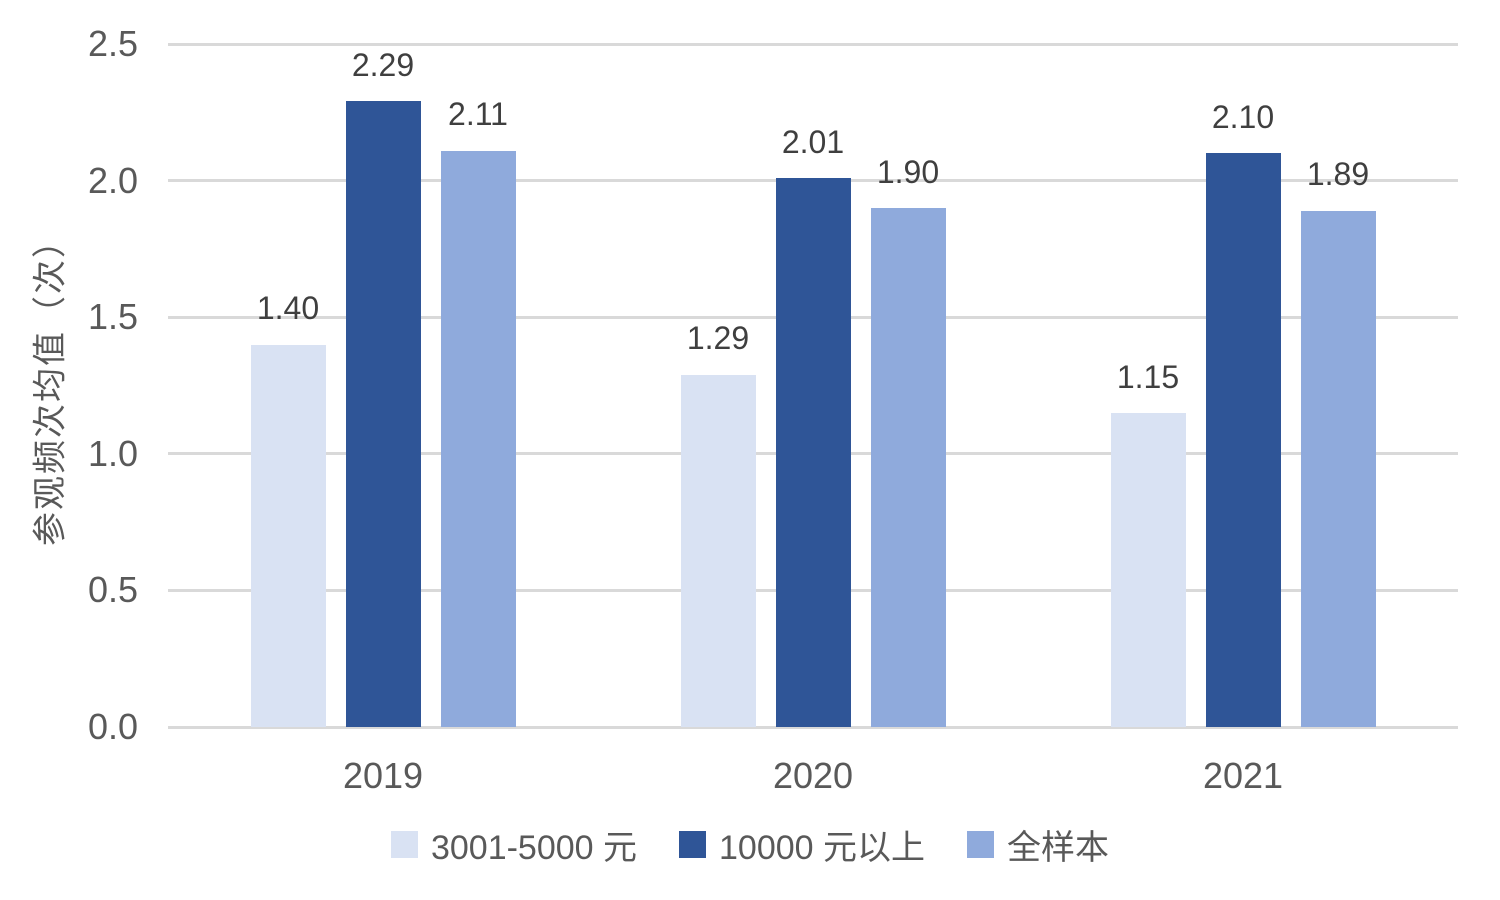  I want to click on x-tick-label: 2019, so click(383, 775).